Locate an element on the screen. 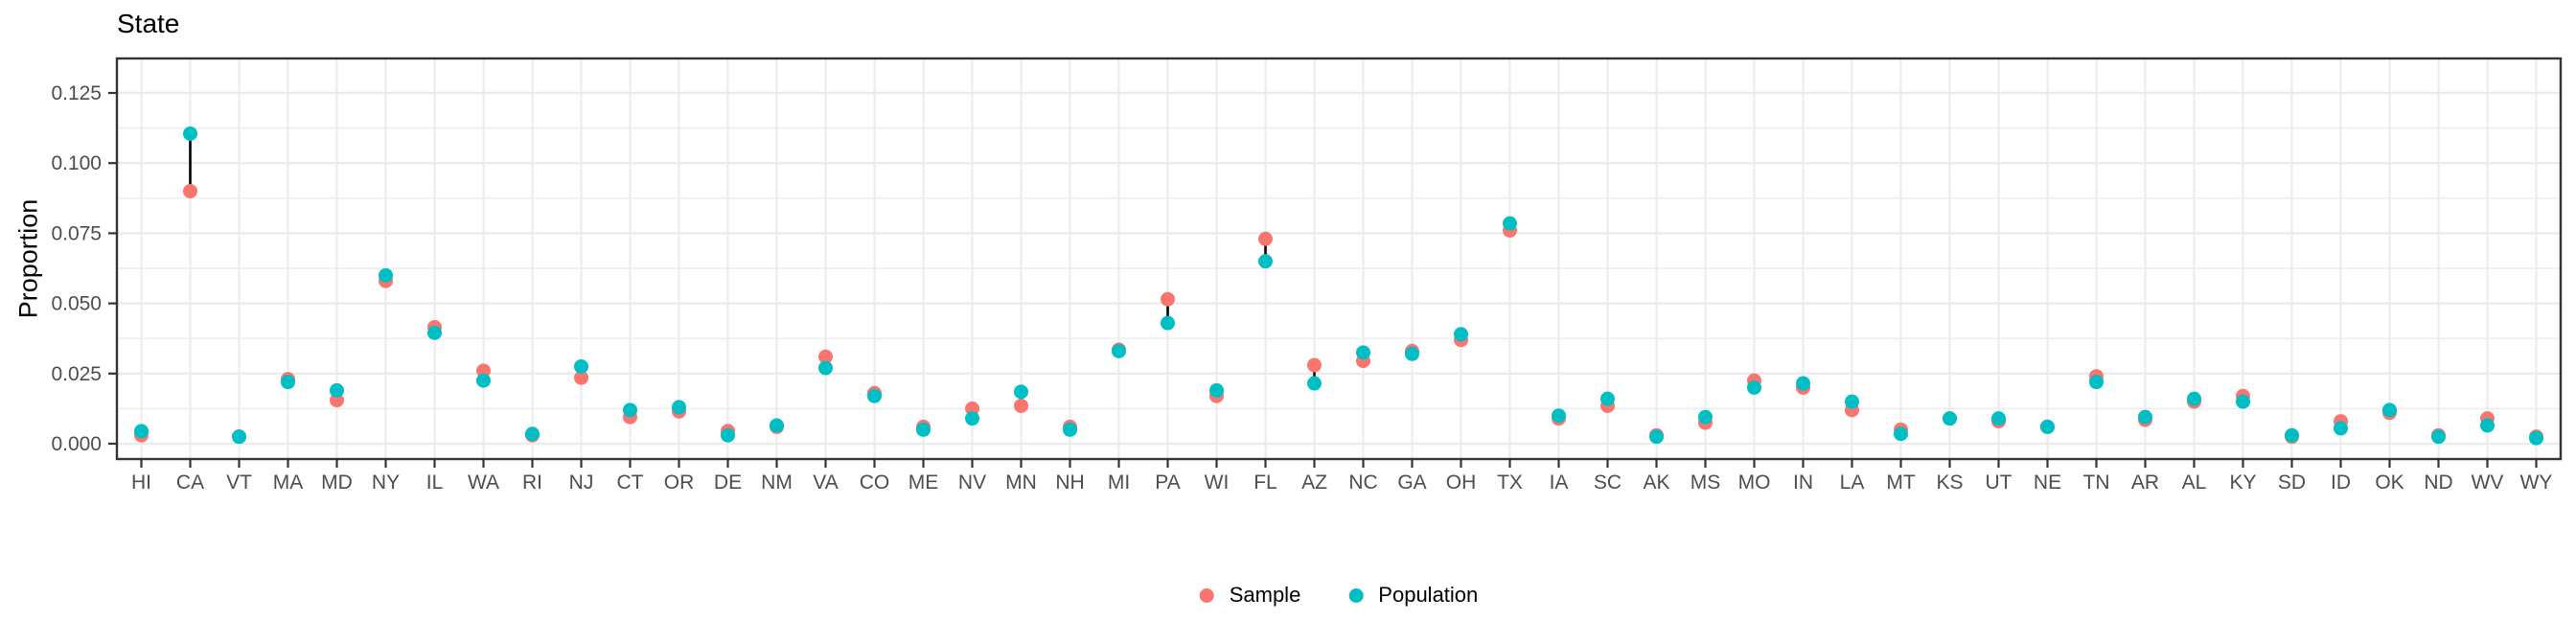 This screenshot has height=644, width=2576. x-tick-label: SC is located at coordinates (1608, 483).